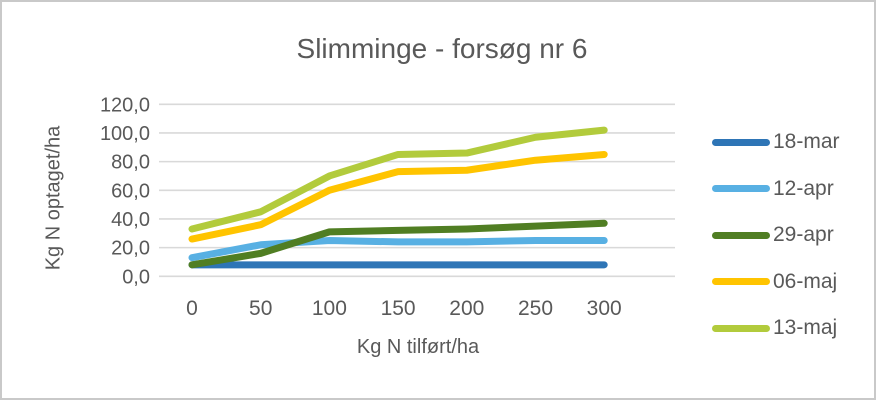 This screenshot has width=876, height=400. I want to click on legend-label: 13-maj, so click(805, 328).